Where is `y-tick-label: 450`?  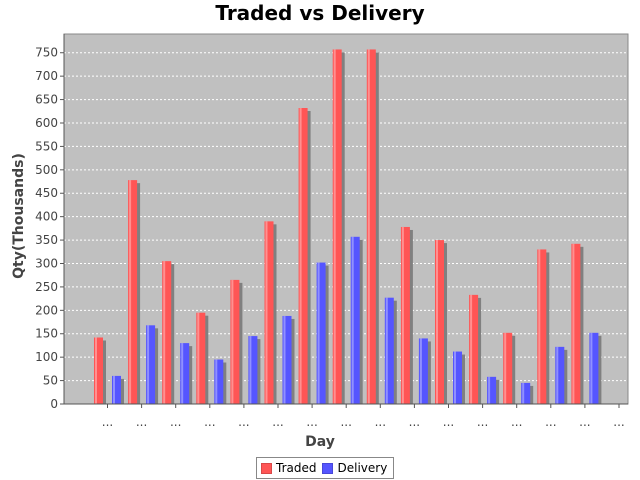 y-tick-label: 450 is located at coordinates (46, 193).